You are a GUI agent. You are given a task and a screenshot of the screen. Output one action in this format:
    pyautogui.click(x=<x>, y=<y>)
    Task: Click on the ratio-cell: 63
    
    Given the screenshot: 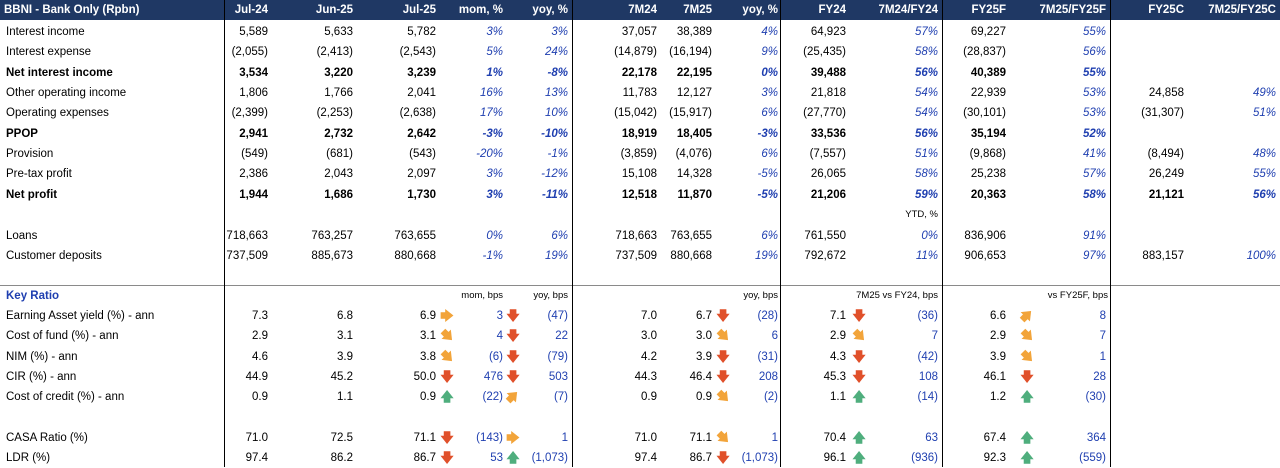 What is the action you would take?
    pyautogui.click(x=931, y=438)
    